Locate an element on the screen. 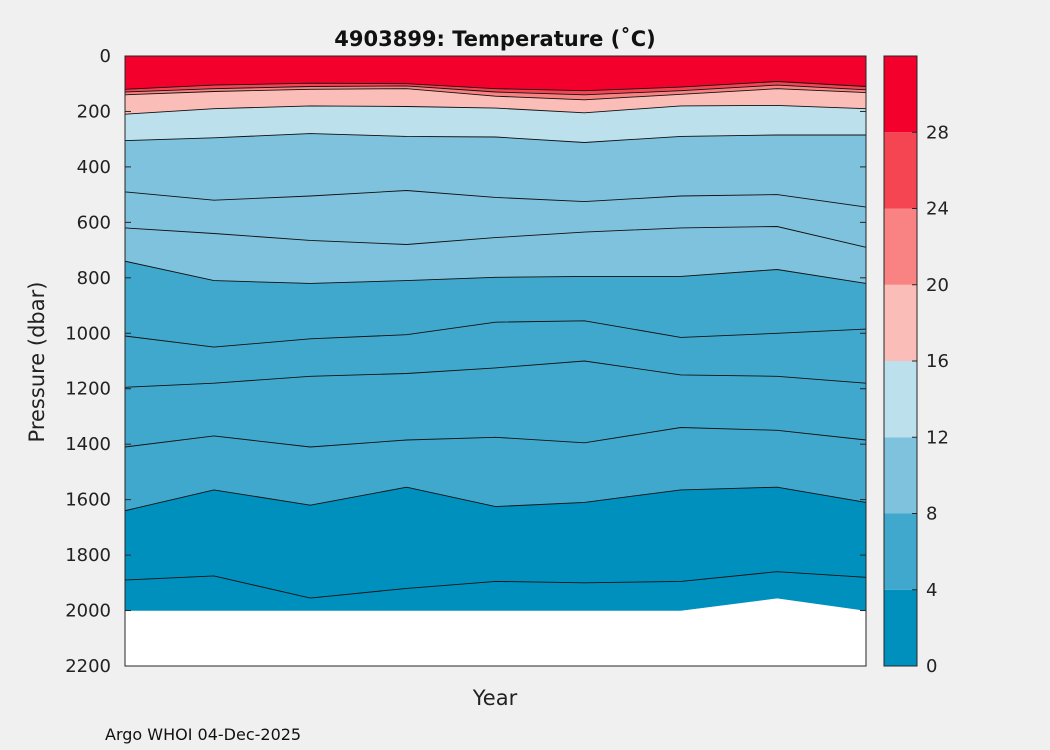  colorbar-tick-label: 8 is located at coordinates (931, 514).